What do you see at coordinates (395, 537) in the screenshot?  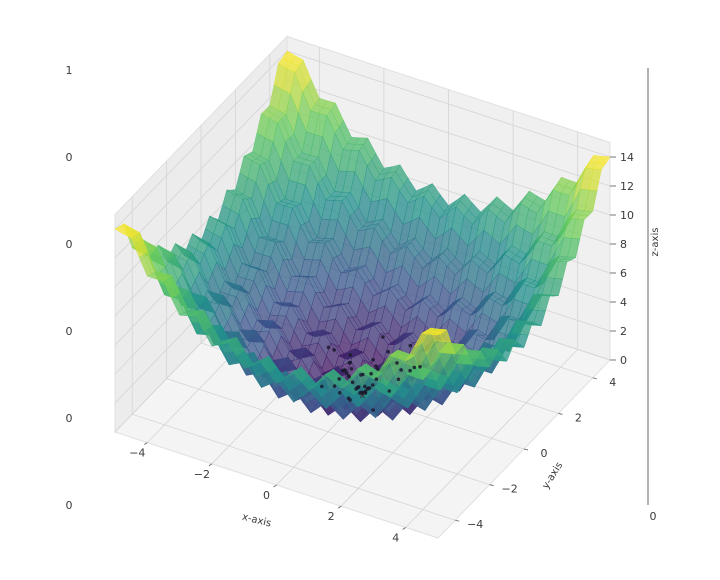 I see `x-tick-label: 4` at bounding box center [395, 537].